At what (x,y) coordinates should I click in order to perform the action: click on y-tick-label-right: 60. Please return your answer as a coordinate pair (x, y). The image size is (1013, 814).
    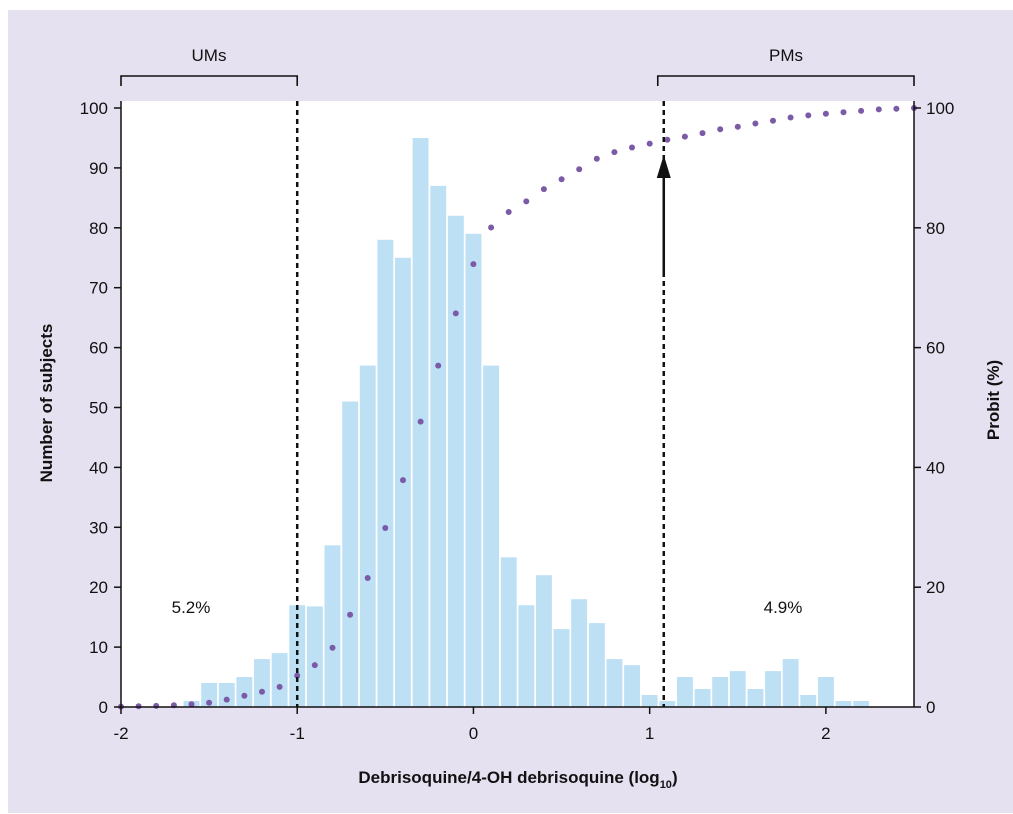
    Looking at the image, I should click on (935, 348).